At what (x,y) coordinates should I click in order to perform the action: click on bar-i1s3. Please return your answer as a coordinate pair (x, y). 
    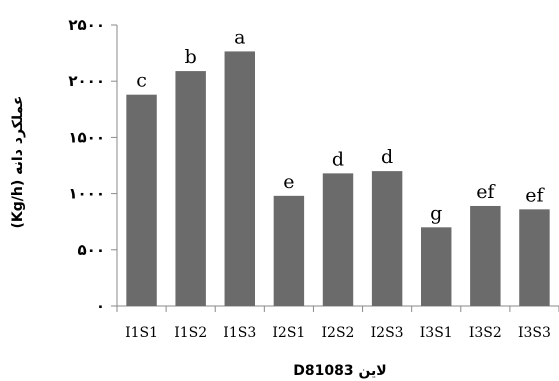
    Looking at the image, I should click on (240, 178).